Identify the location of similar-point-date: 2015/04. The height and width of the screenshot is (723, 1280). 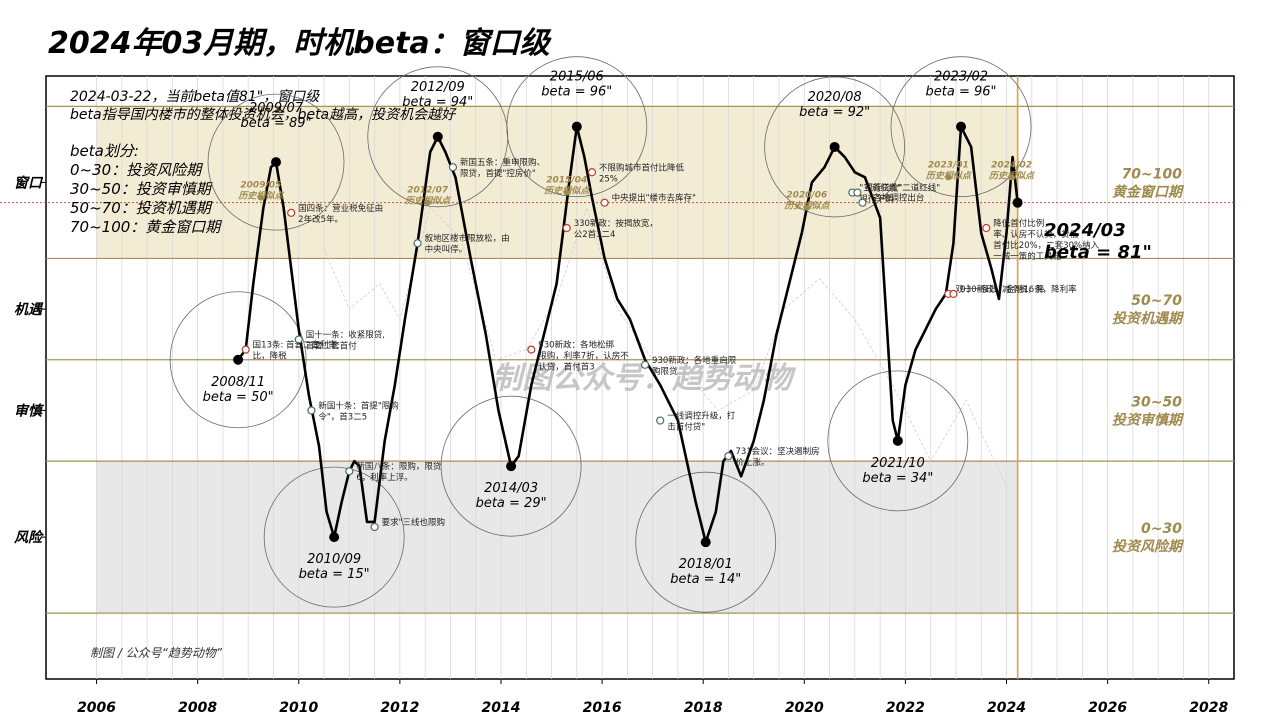
(566, 181).